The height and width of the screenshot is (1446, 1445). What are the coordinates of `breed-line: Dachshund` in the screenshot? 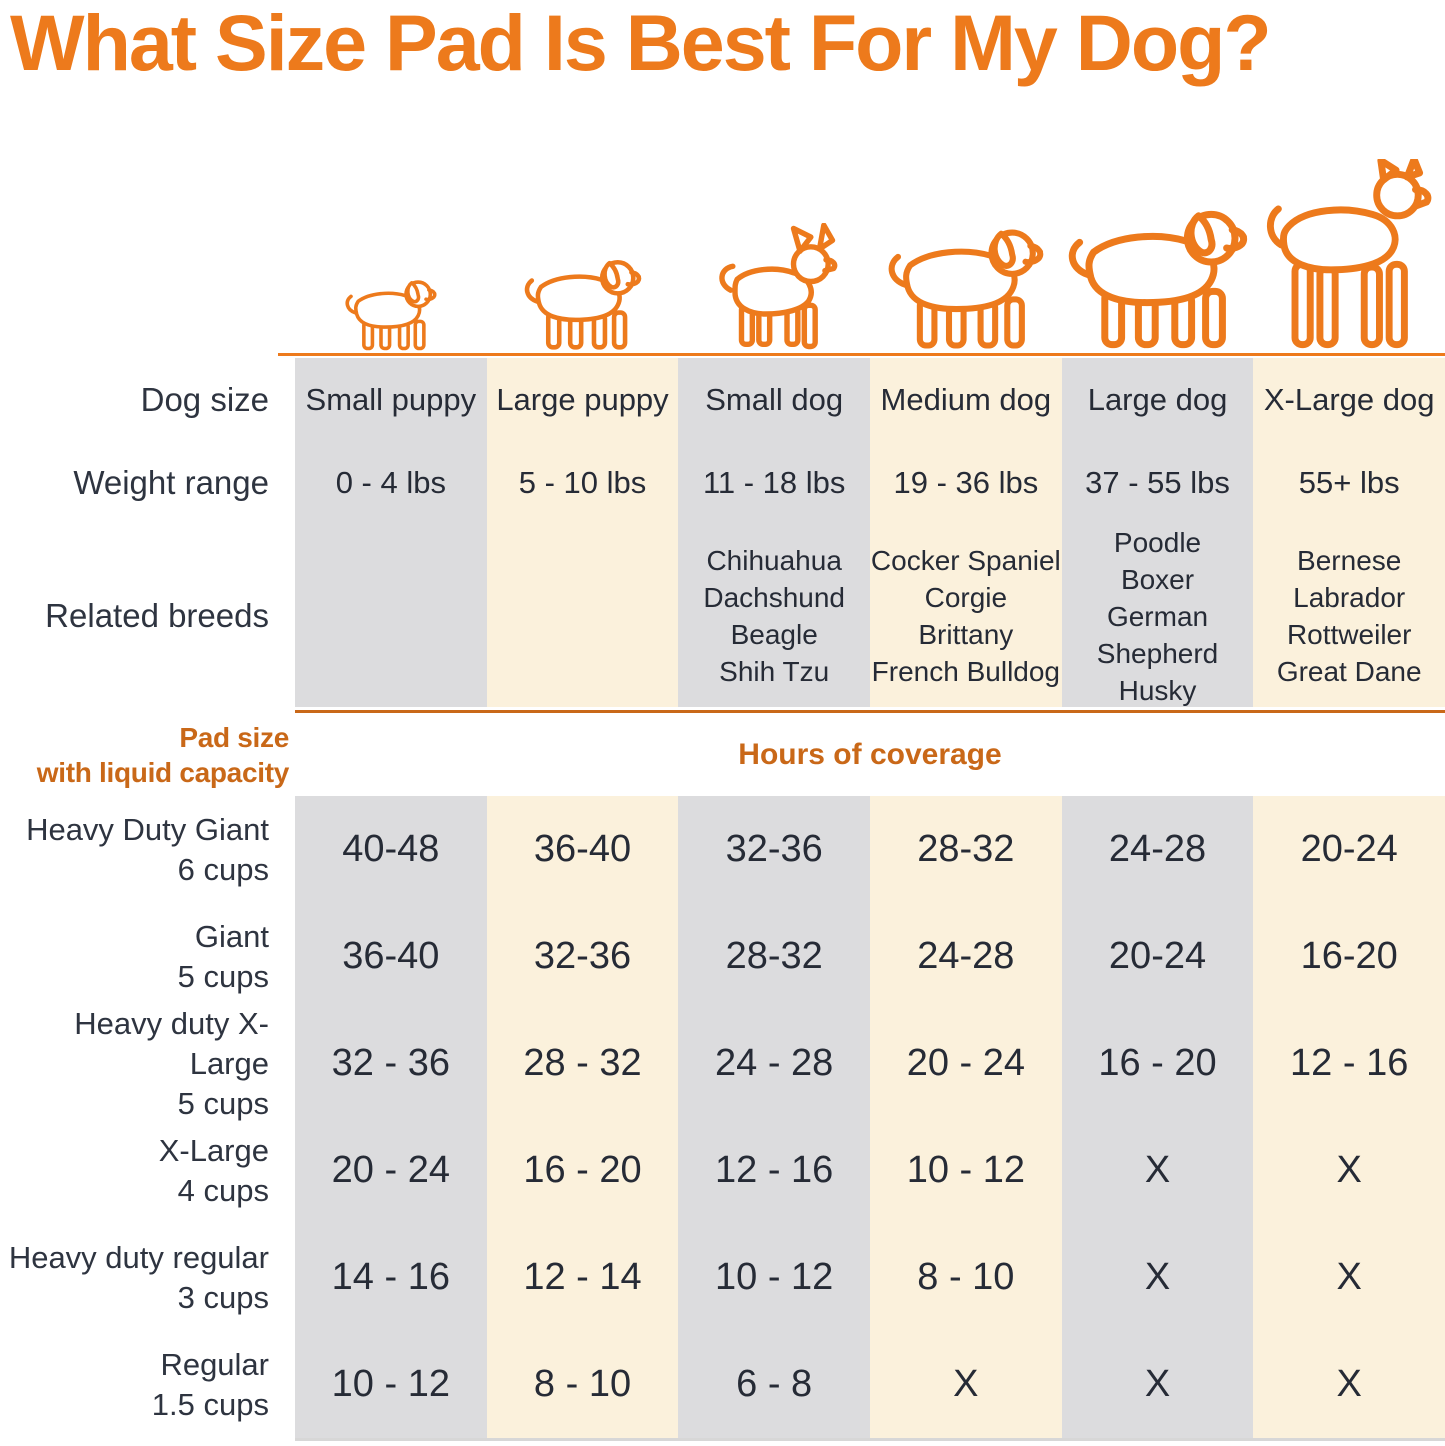 It's located at (774, 597).